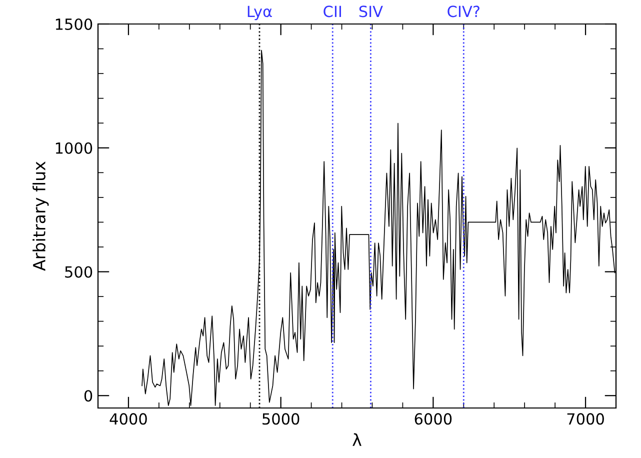 Image resolution: width=641 pixels, height=458 pixels. Describe the element at coordinates (74, 148) in the screenshot. I see `y-tick-label: 1000` at that location.